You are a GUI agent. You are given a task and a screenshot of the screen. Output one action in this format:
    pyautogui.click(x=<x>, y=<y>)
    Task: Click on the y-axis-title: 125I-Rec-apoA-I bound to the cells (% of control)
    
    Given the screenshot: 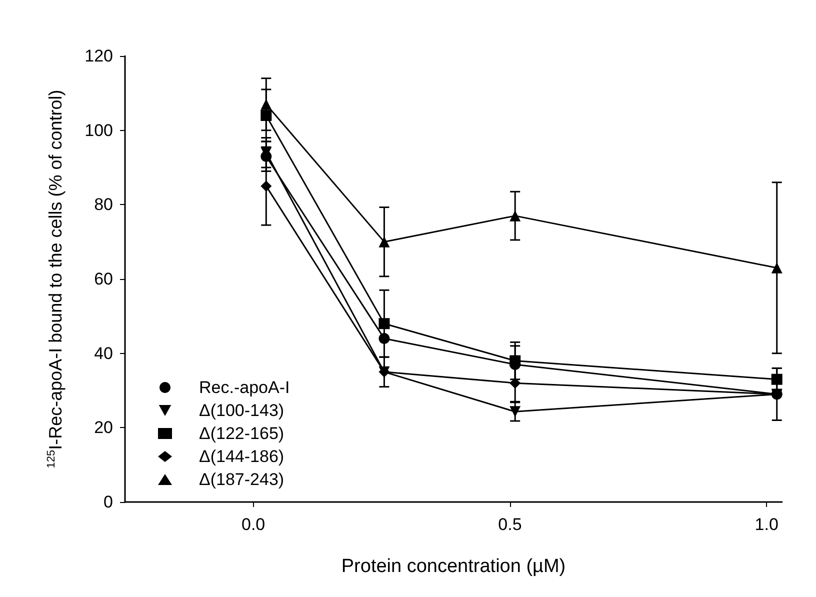 What is the action you would take?
    pyautogui.click(x=56, y=279)
    